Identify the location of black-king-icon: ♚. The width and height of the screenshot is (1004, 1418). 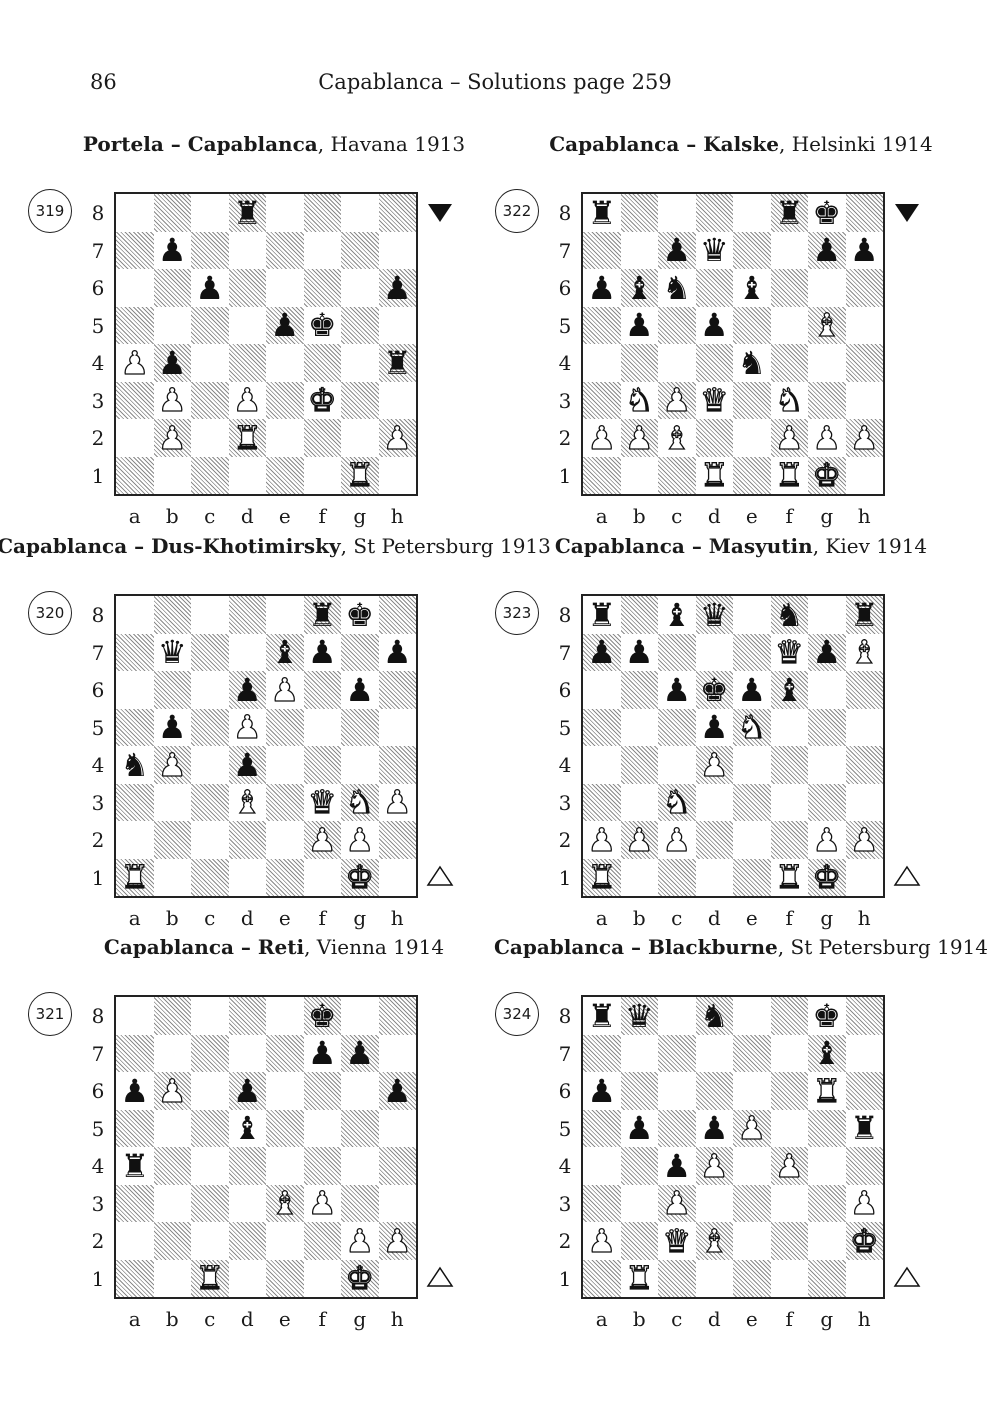
(827, 212).